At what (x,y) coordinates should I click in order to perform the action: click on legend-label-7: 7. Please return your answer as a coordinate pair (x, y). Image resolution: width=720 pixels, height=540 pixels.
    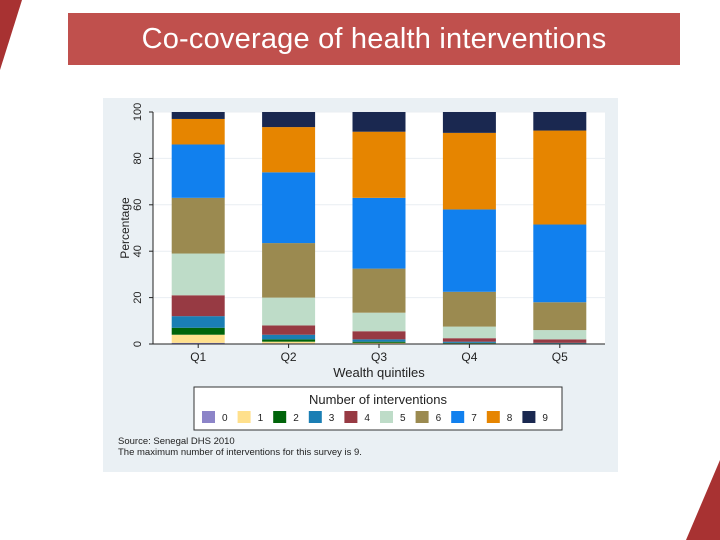
    Looking at the image, I should click on (474, 418).